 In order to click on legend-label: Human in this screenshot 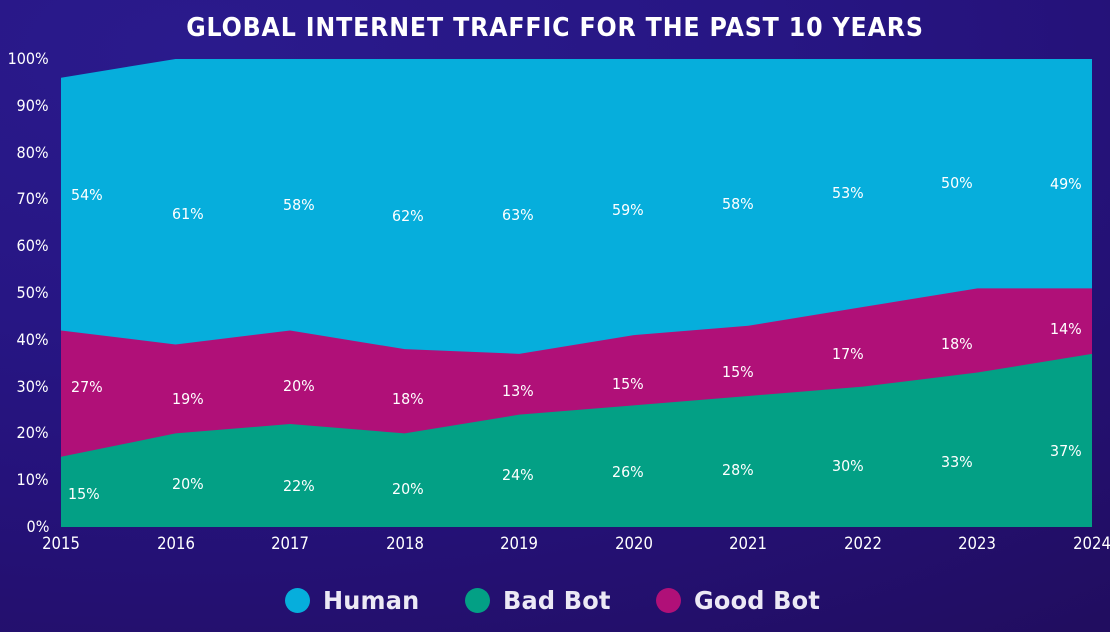, I will do `click(371, 600)`.